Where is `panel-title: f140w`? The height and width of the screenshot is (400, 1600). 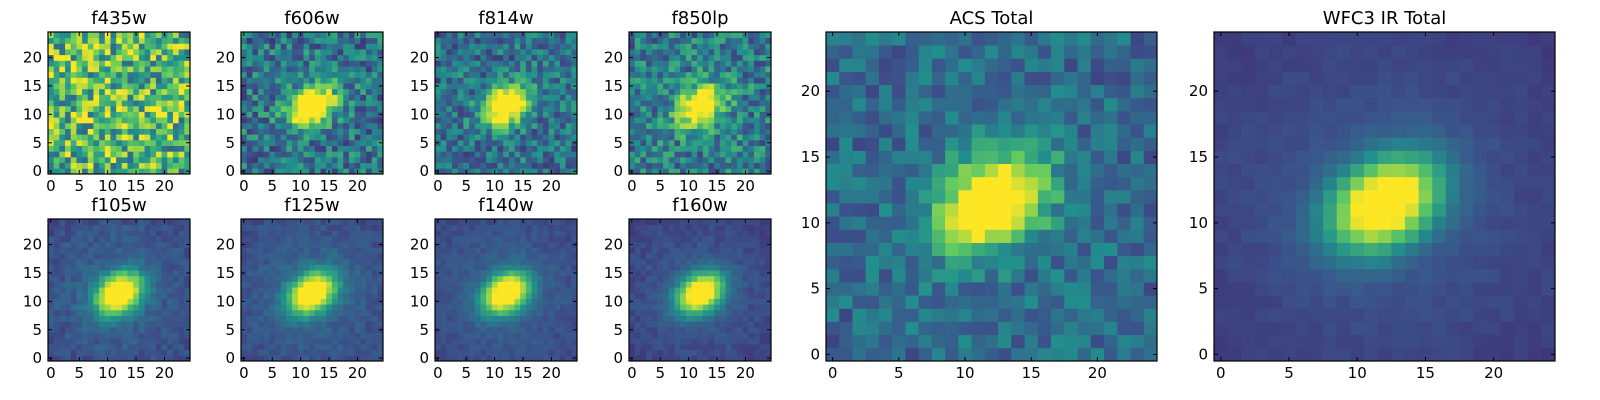 panel-title: f140w is located at coordinates (505, 205).